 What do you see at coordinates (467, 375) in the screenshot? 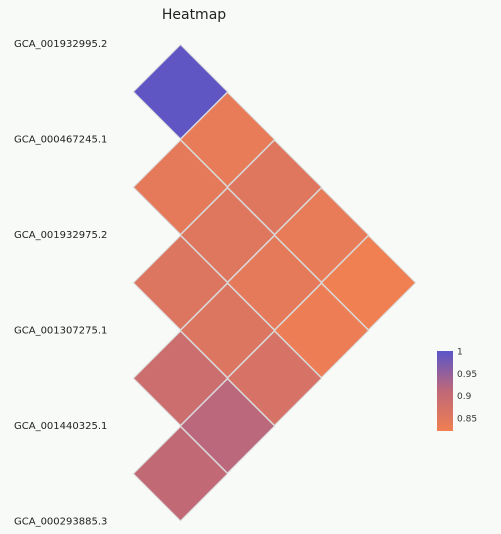
I see `legend-tick-label: 0.95` at bounding box center [467, 375].